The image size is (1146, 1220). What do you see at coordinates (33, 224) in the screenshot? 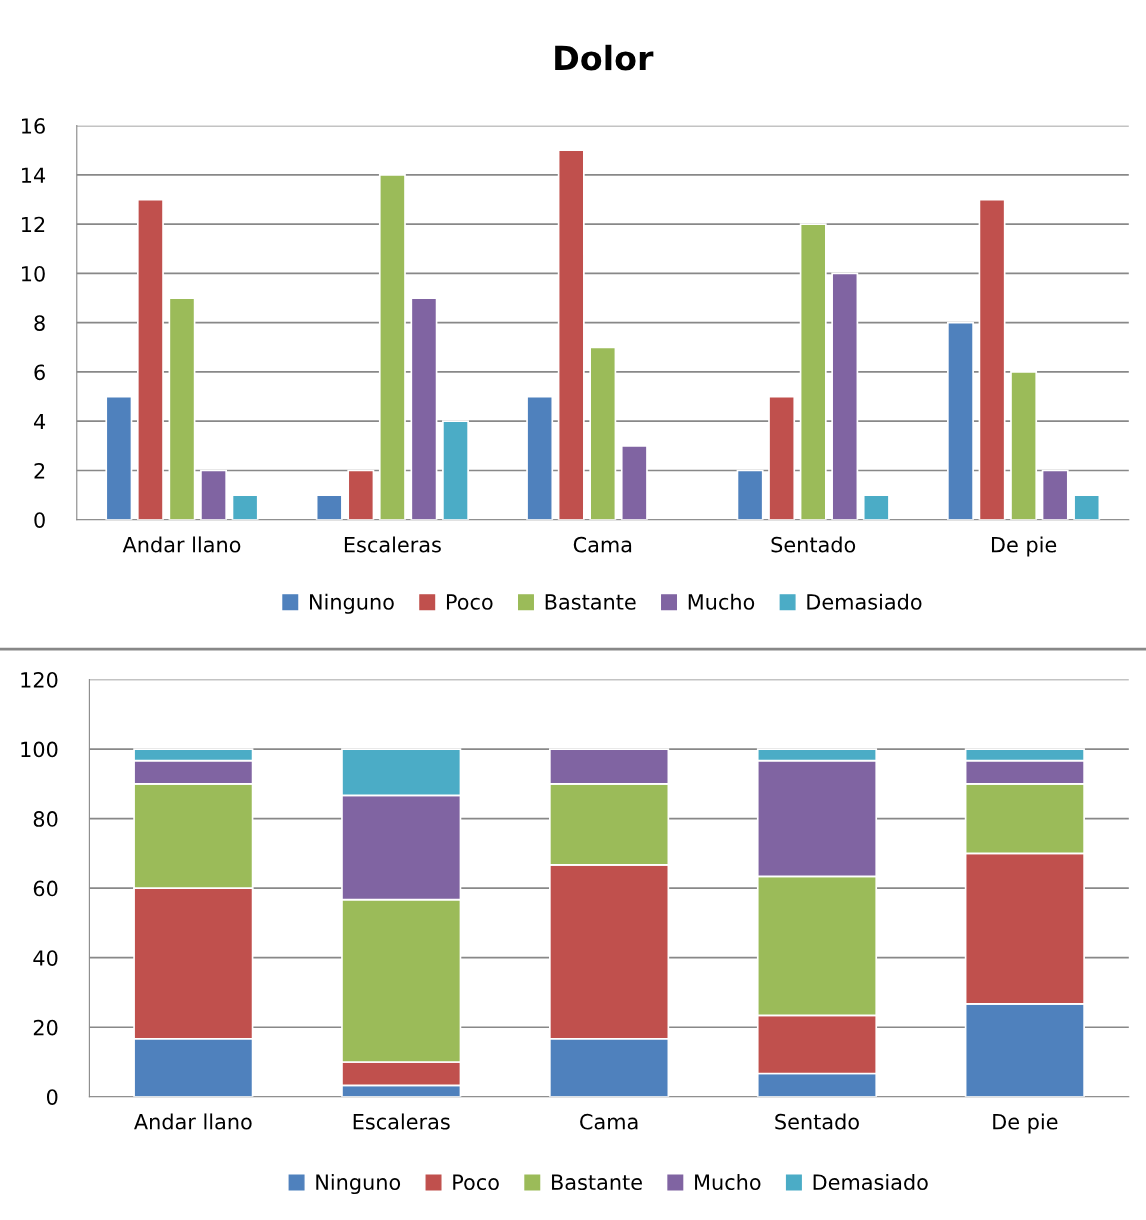
I see `y-tick-label: 12` at bounding box center [33, 224].